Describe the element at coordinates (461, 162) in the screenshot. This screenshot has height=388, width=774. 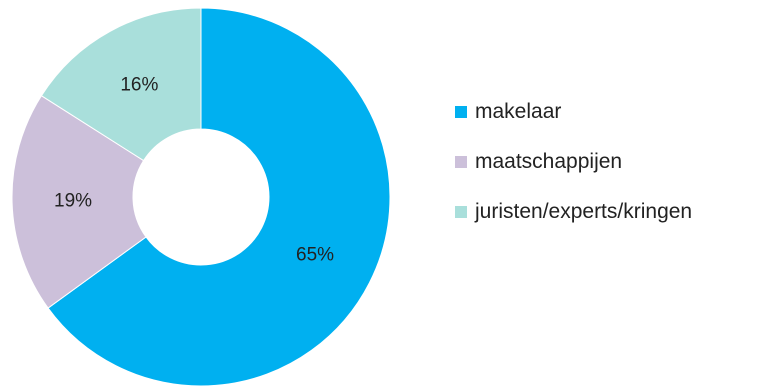
I see `legend-swatch-maatschappijen` at that location.